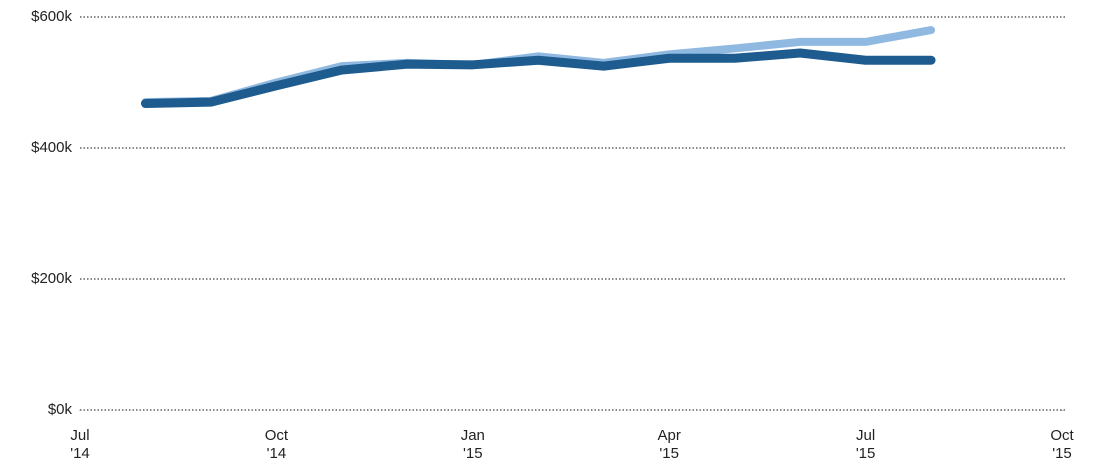 This screenshot has width=1098, height=475. I want to click on y-tick-label: $200k, so click(51, 278).